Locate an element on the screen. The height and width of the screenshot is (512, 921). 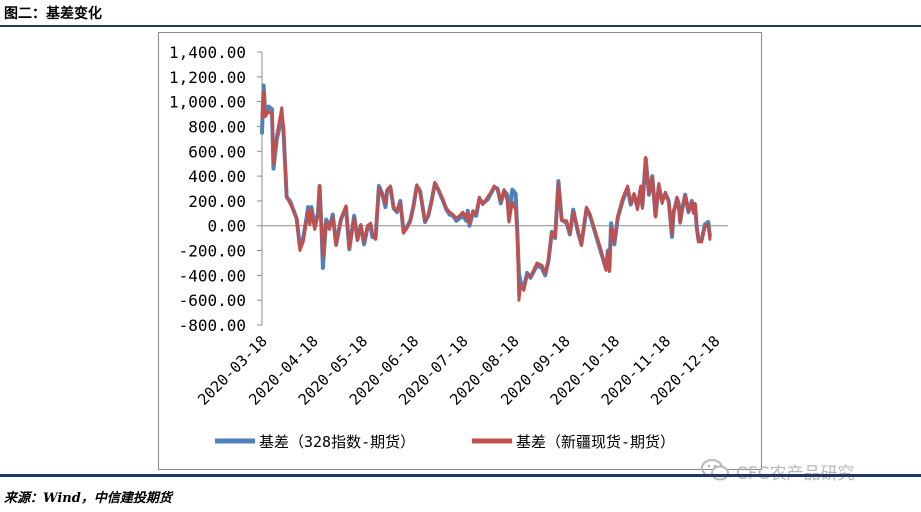
legend: 基差（328指数-期货） 基差（新疆现货-期货） is located at coordinates (445, 442).